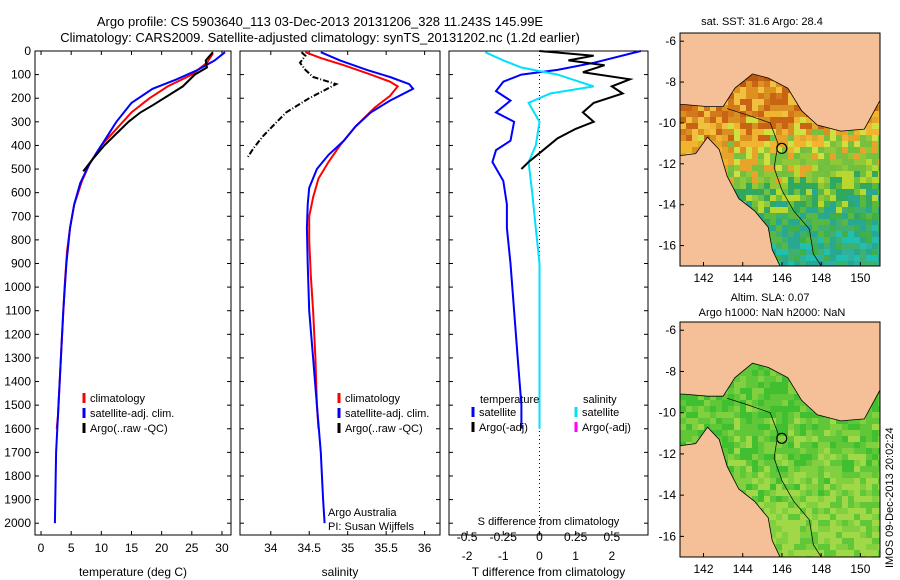 This screenshot has height=580, width=900. Describe the element at coordinates (575, 556) in the screenshot. I see `t-diff-tick-label: 1` at that location.